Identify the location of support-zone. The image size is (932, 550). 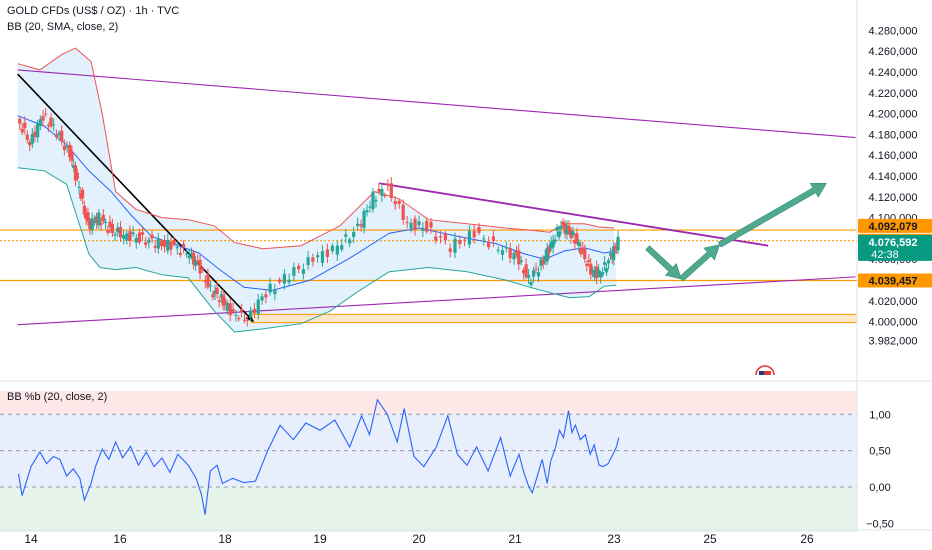
(554, 318).